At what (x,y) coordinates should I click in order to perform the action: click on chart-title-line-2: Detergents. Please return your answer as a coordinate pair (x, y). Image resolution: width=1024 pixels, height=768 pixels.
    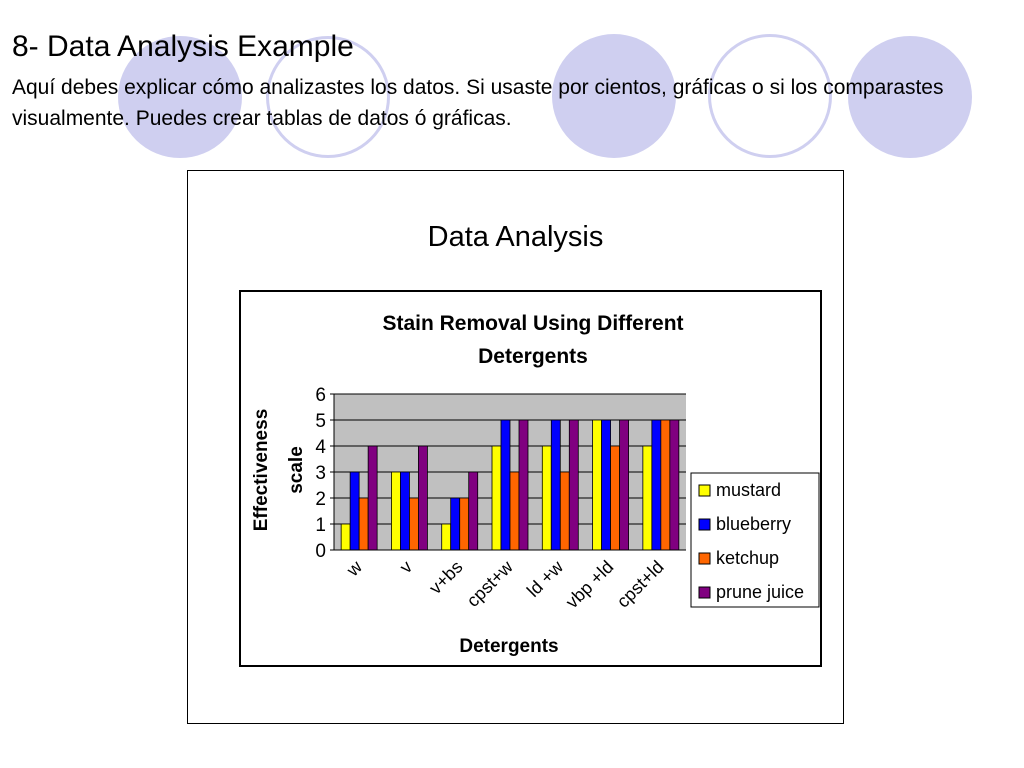
    Looking at the image, I should click on (533, 356).